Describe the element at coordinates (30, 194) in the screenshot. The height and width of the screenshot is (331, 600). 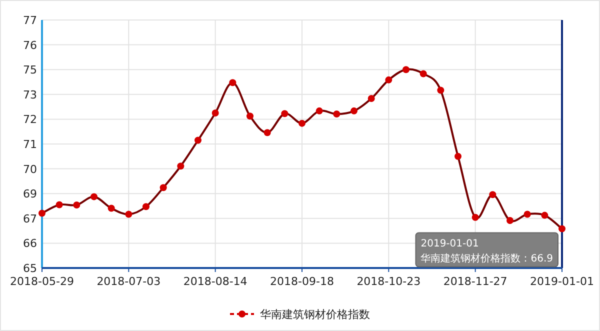
I see `y-tick-label: 69` at that location.